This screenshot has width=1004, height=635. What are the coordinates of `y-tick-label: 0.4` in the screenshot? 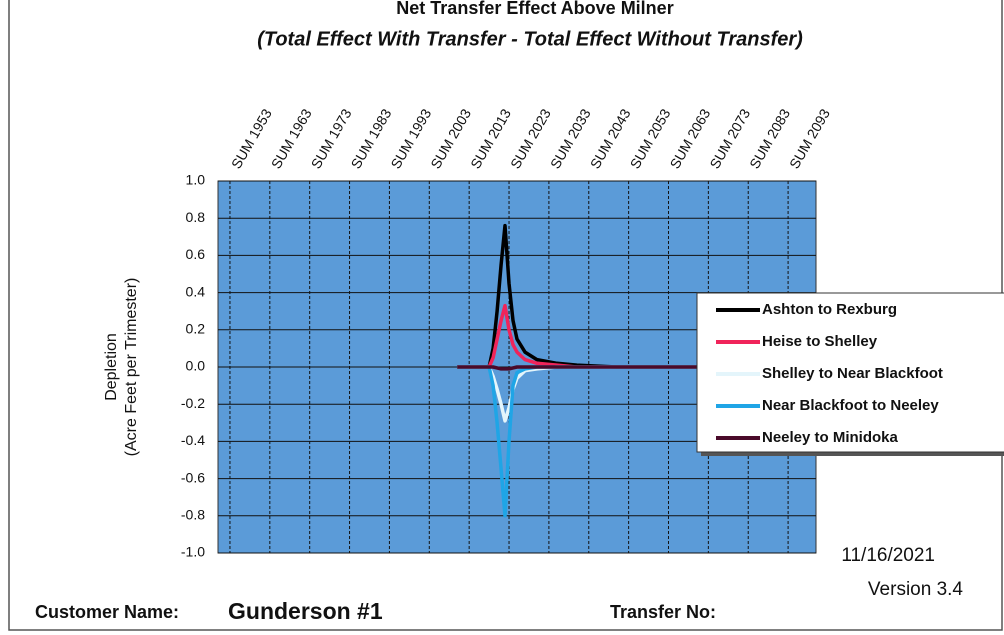 It's located at (196, 291).